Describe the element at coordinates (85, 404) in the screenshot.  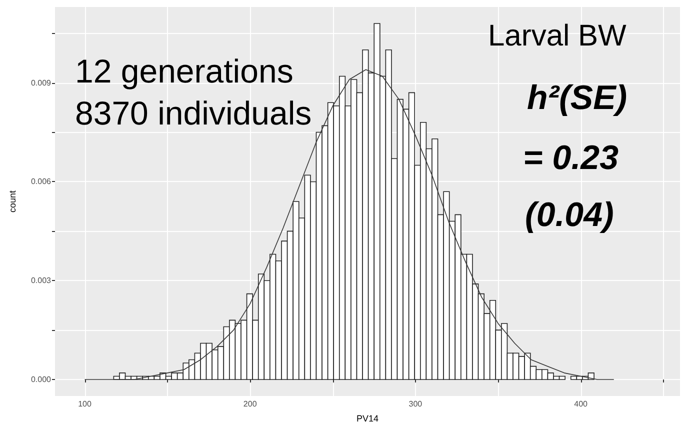
I see `x-tick-label: 100` at that location.